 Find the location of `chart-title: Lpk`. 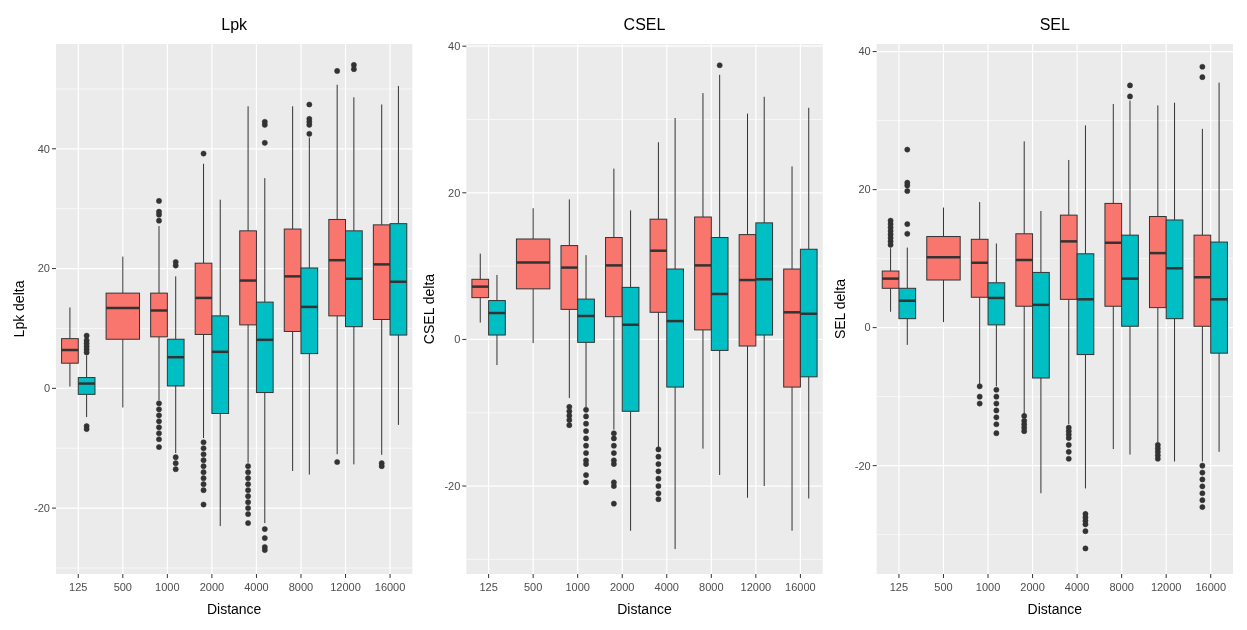

chart-title: Lpk is located at coordinates (235, 24).